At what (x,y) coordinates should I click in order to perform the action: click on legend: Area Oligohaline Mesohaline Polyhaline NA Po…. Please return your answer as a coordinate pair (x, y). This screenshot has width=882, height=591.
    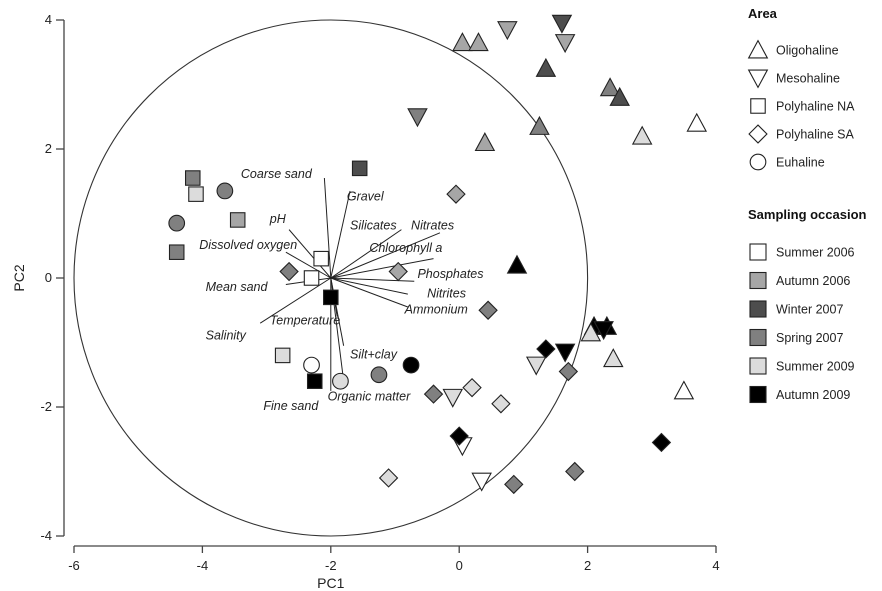
    Looking at the image, I should click on (807, 205).